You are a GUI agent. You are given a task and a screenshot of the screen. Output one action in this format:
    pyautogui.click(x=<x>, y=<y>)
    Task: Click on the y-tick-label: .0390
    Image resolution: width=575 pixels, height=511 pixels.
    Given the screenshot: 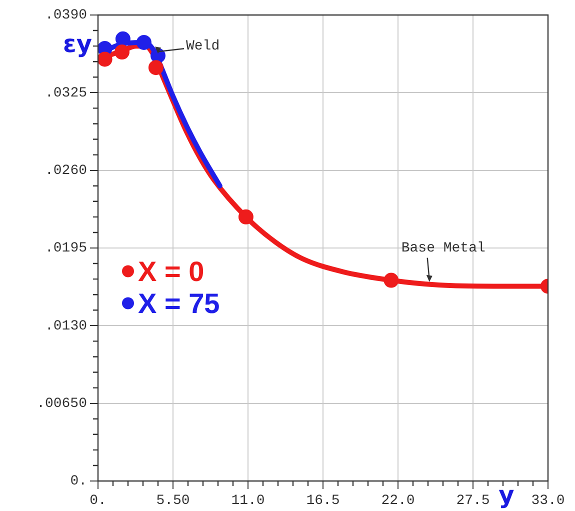 What is the action you would take?
    pyautogui.click(x=65, y=16)
    